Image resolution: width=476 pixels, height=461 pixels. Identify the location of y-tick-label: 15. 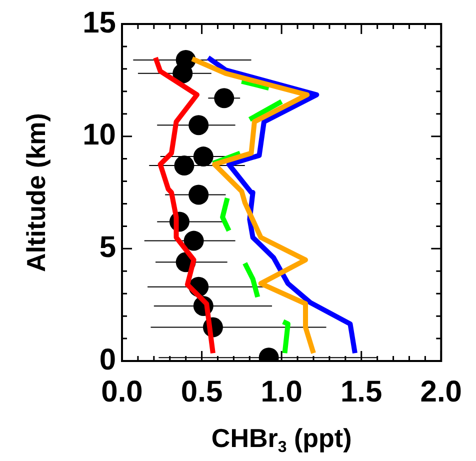
(99, 23).